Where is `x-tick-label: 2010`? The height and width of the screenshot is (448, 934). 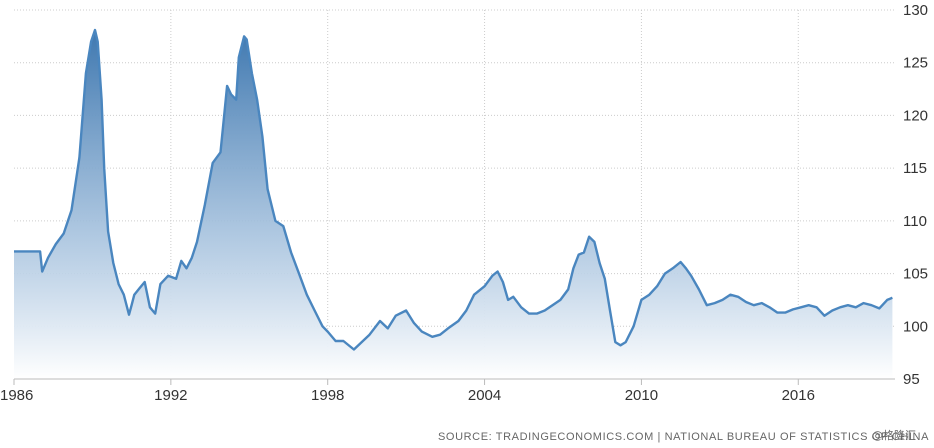 x-tick-label: 2010 is located at coordinates (641, 395).